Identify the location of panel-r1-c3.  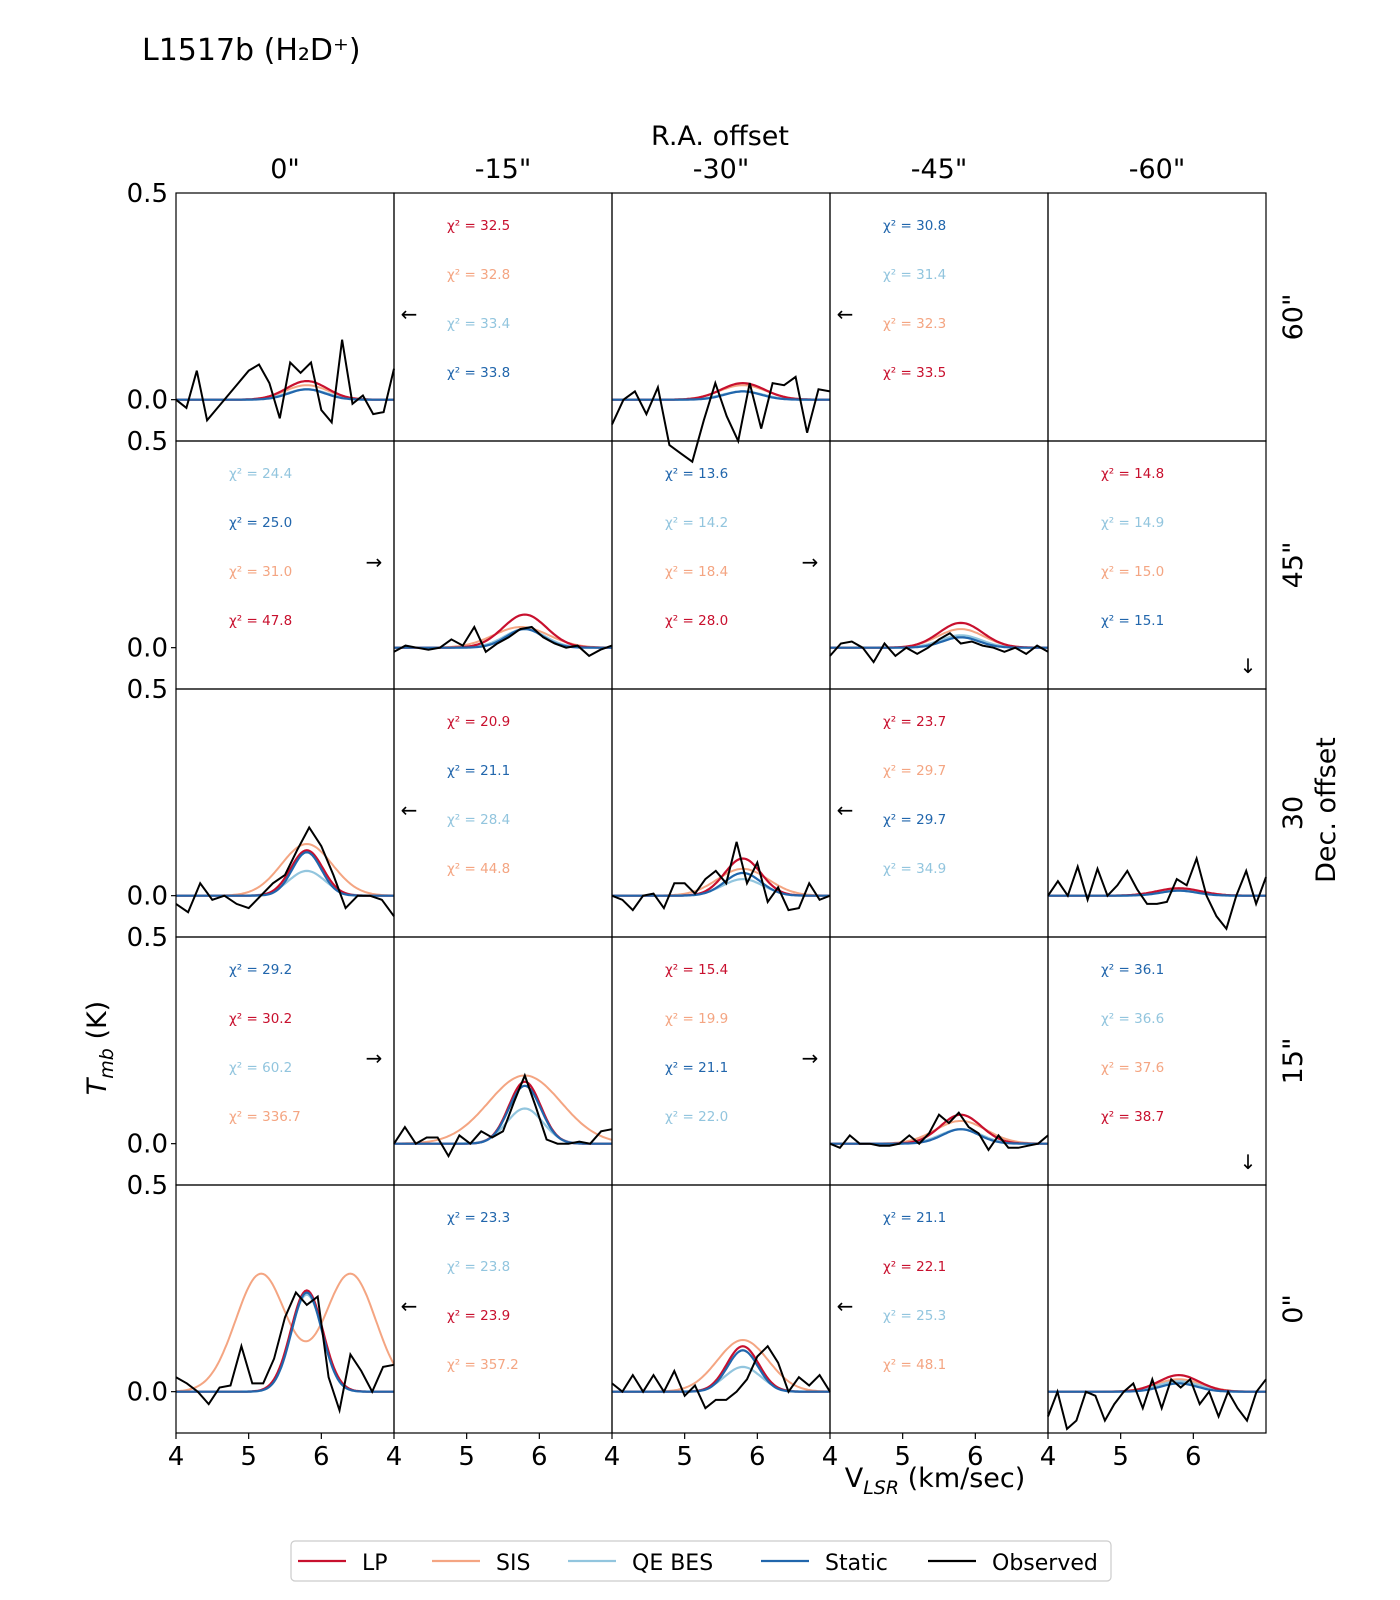
(939, 565).